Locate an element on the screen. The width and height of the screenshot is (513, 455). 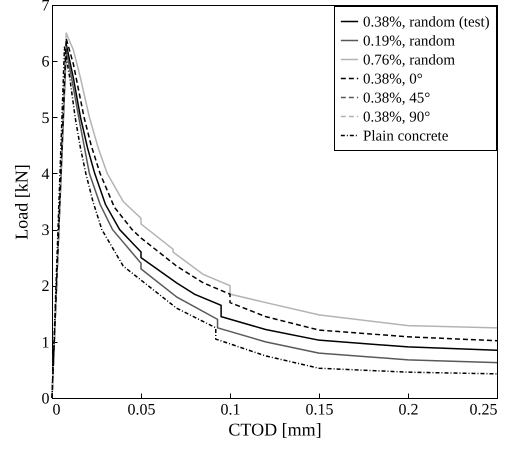
x-tick-label: 0.05 is located at coordinates (142, 410).